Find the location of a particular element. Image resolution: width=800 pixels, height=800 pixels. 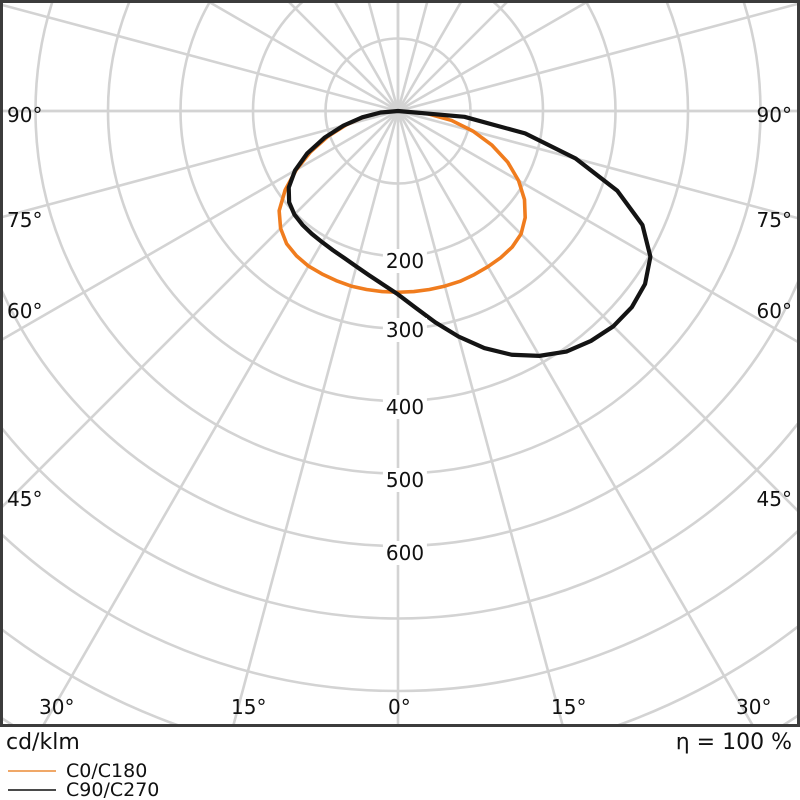

angle-label-bottom-30-left: 30° is located at coordinates (57, 707).